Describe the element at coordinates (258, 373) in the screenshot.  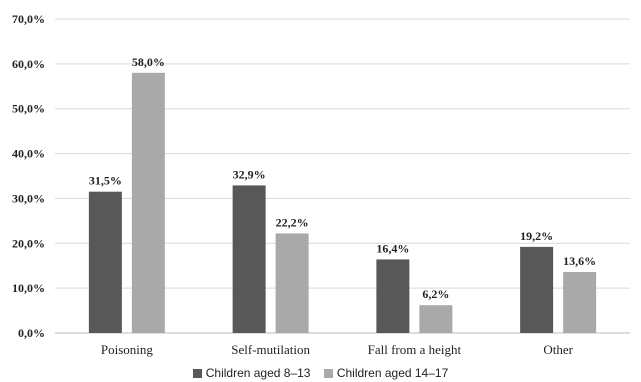
I see `legend-label-series-1: Children aged 8–13` at that location.